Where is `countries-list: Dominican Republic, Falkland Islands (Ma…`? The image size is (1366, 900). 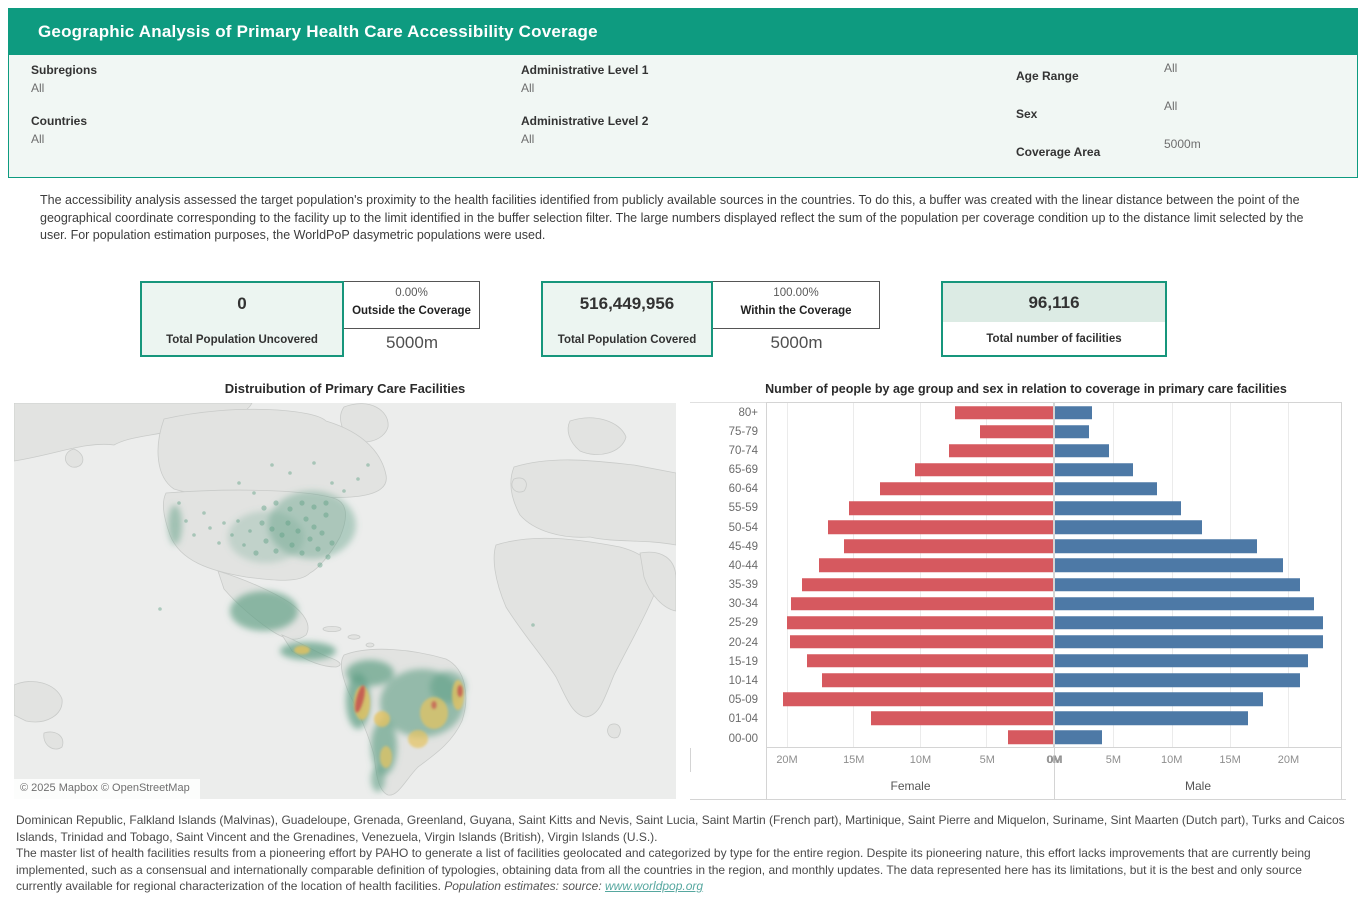
countries-list: Dominican Republic, Falkland Islands (Ma… is located at coordinates (680, 828).